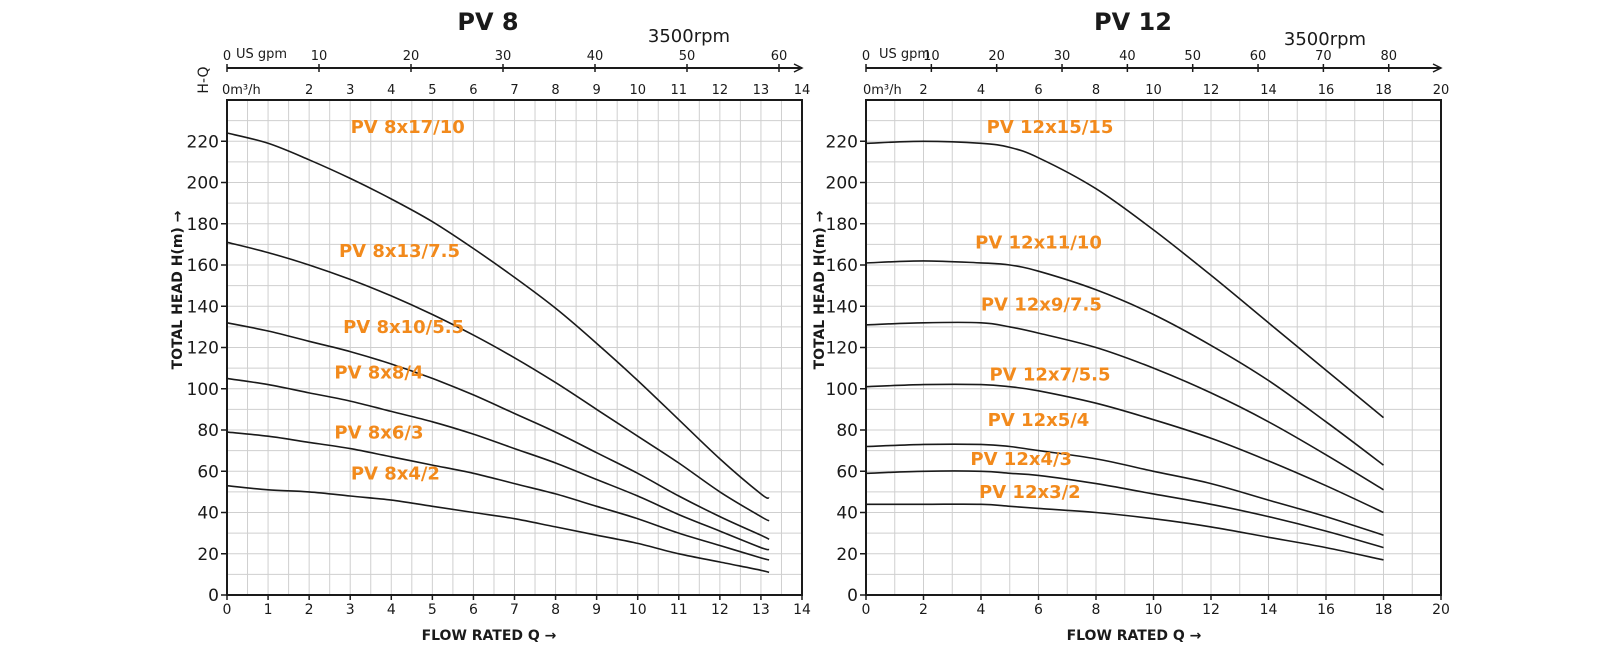  I want to click on y-tick-label: 140, so click(203, 307).